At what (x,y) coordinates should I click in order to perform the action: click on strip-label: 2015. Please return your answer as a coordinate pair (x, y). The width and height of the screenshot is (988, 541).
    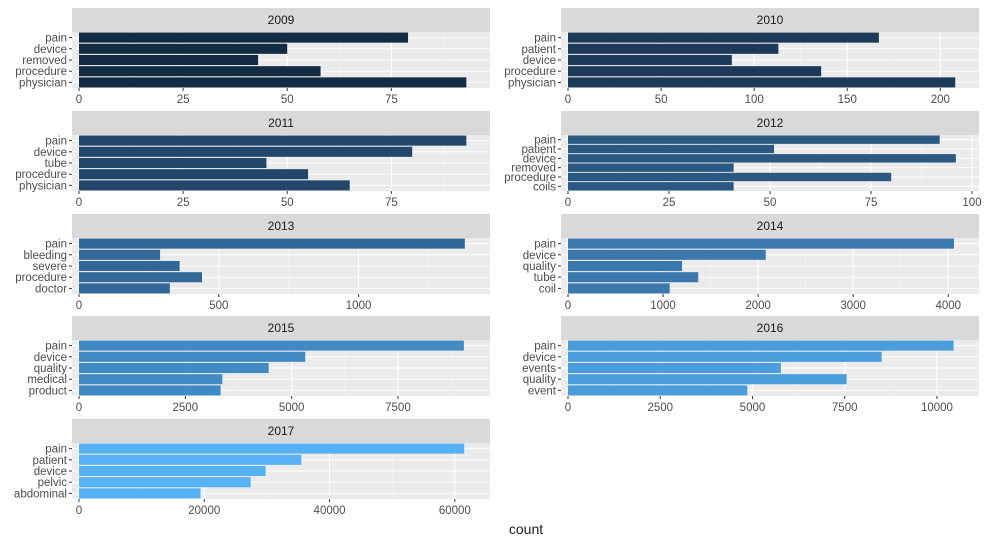
    Looking at the image, I should click on (281, 328).